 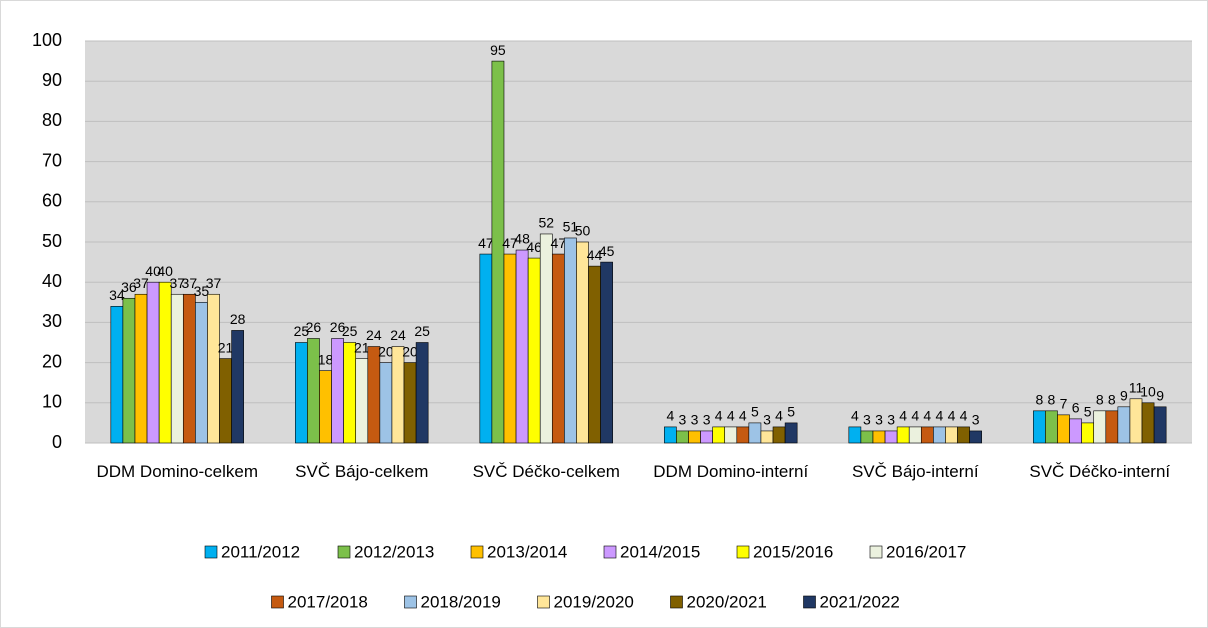 I want to click on data-label: 44, so click(x=595, y=255).